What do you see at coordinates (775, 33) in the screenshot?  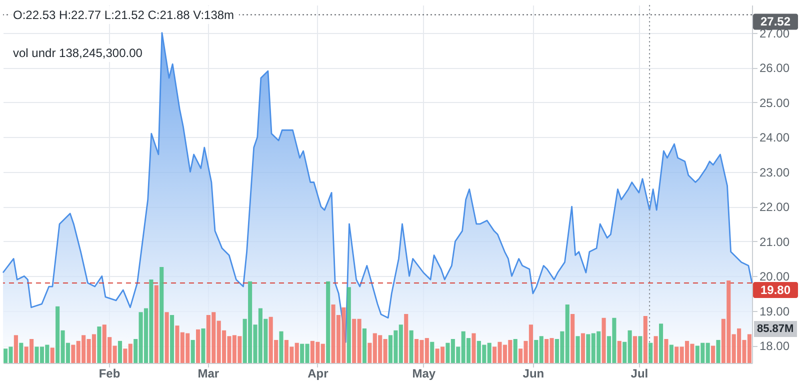 I see `y-tick-label: 27.00` at bounding box center [775, 33].